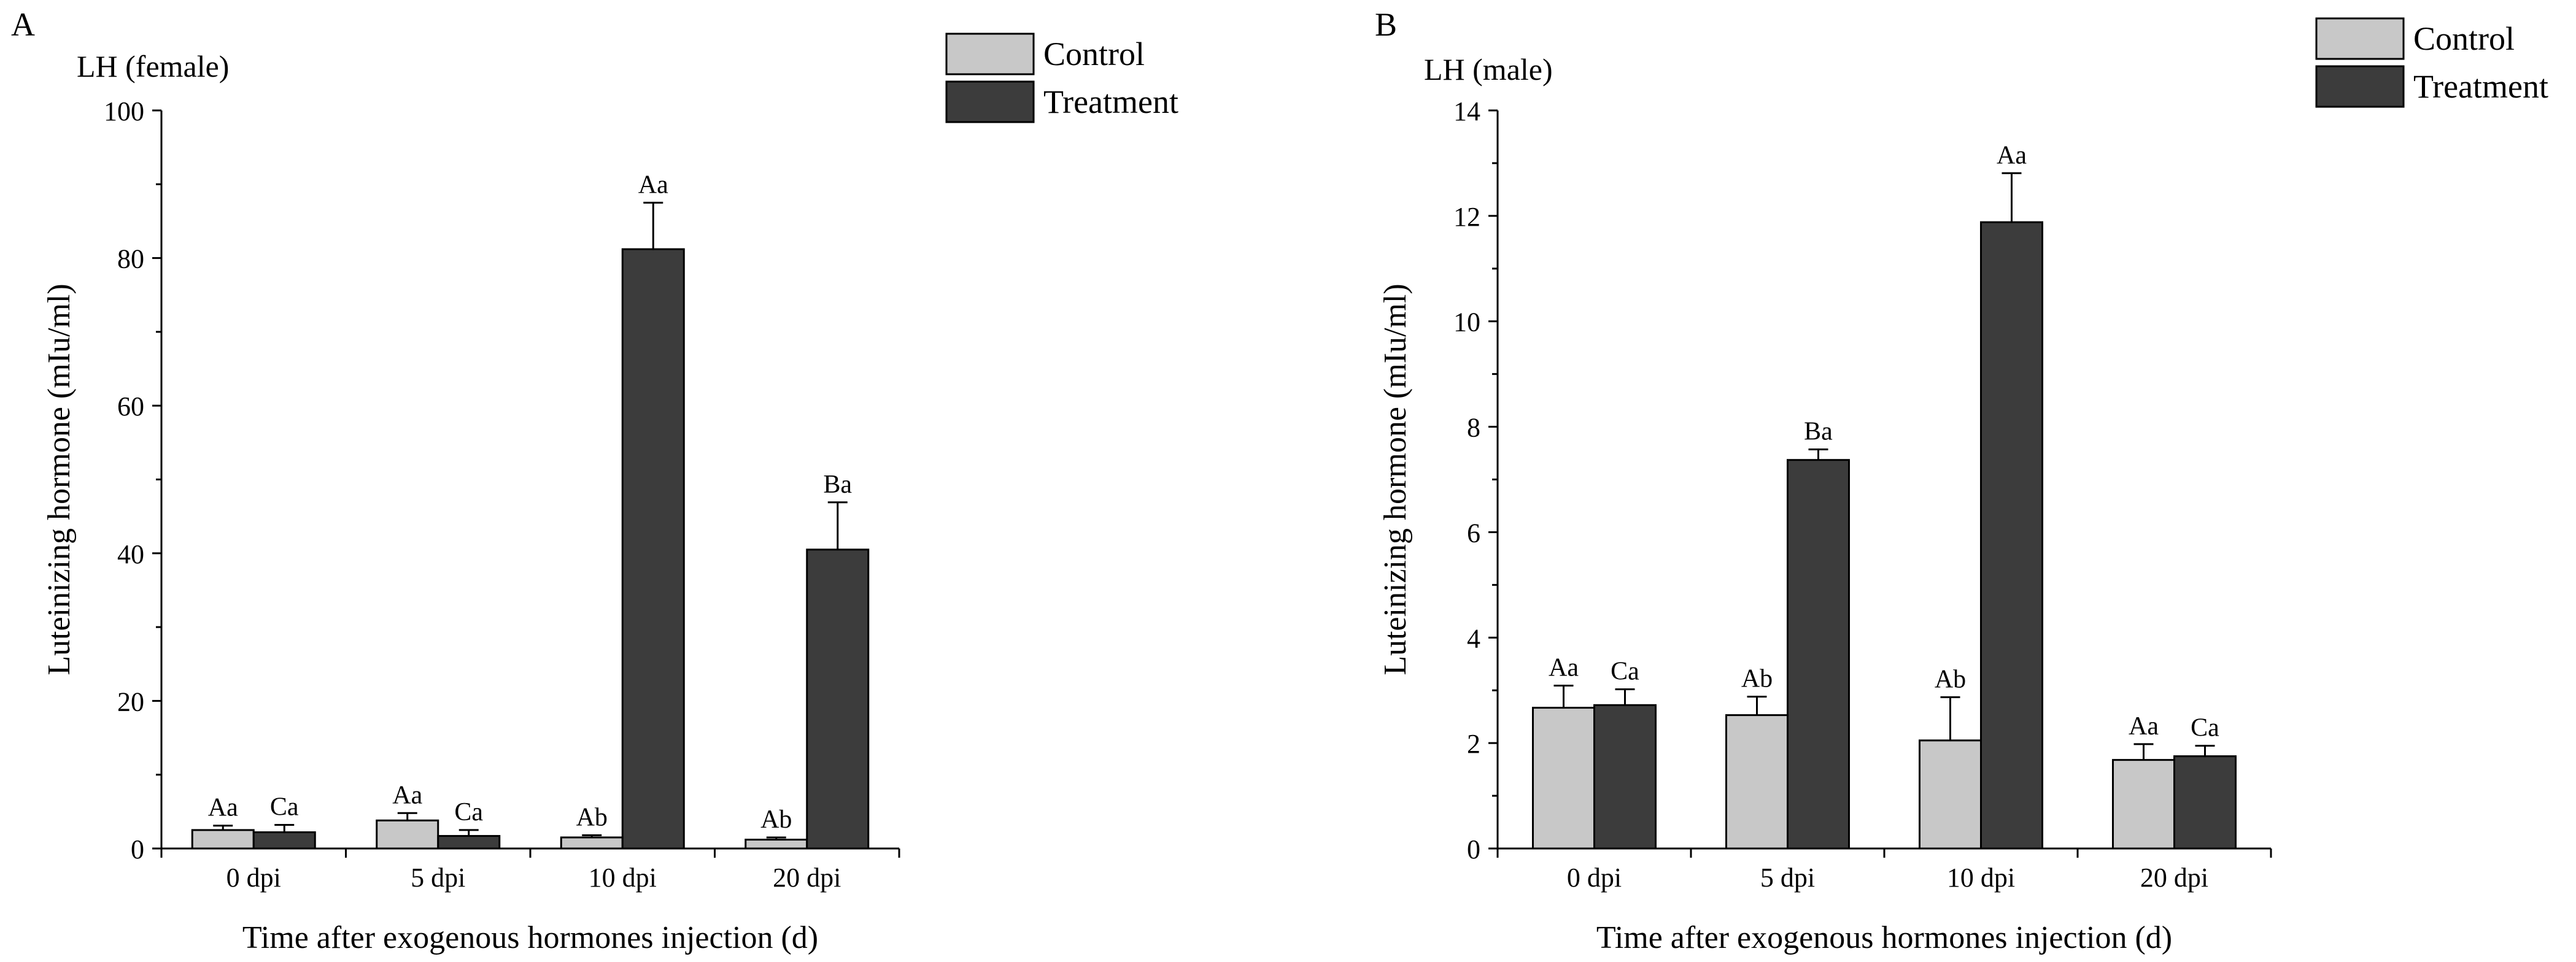 This screenshot has width=2576, height=962. Describe the element at coordinates (1466, 217) in the screenshot. I see `y-tick-label: 12` at that location.